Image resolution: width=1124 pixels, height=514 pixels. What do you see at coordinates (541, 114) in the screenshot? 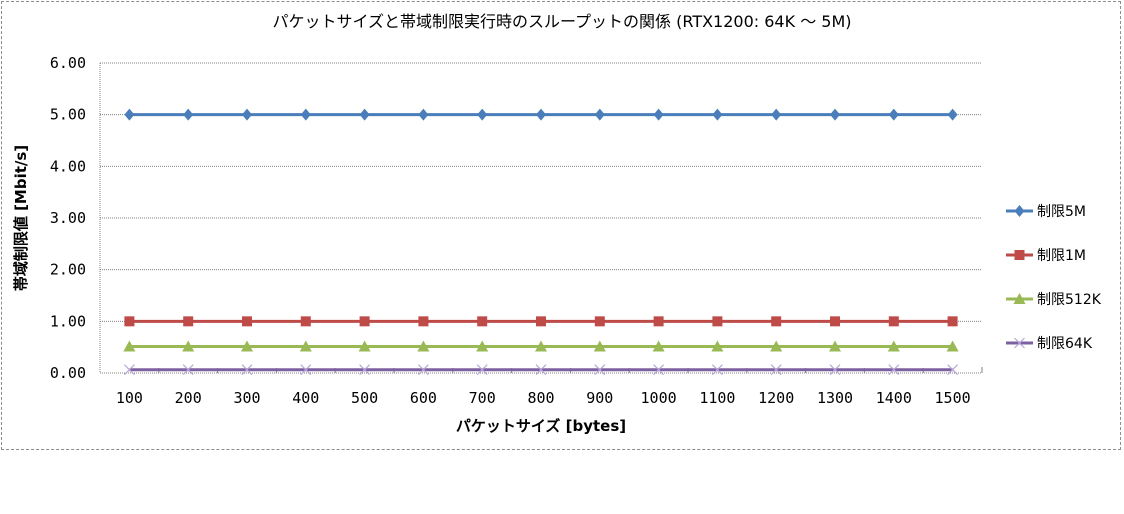
I see `series-制限5M` at bounding box center [541, 114].